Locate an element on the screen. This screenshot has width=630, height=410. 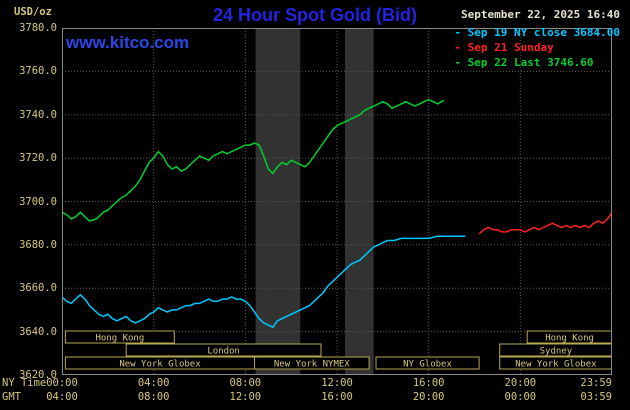
kitco-watermark: www.kitco.com is located at coordinates (128, 42).